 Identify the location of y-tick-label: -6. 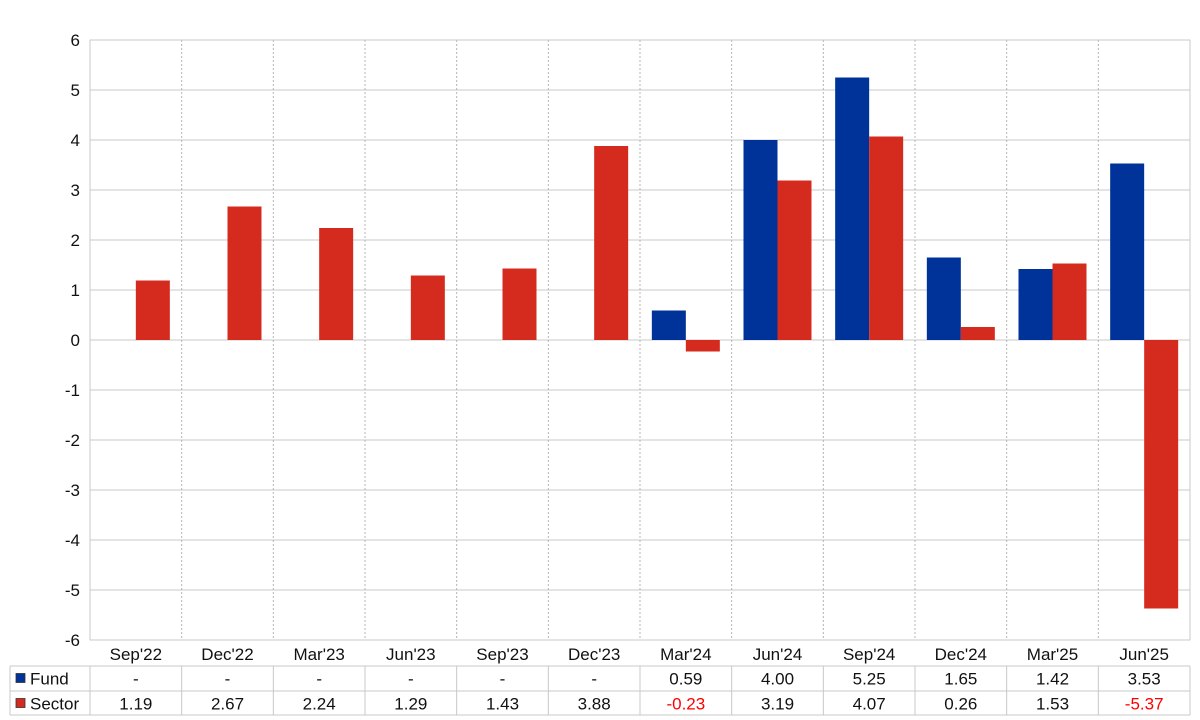
(72, 640).